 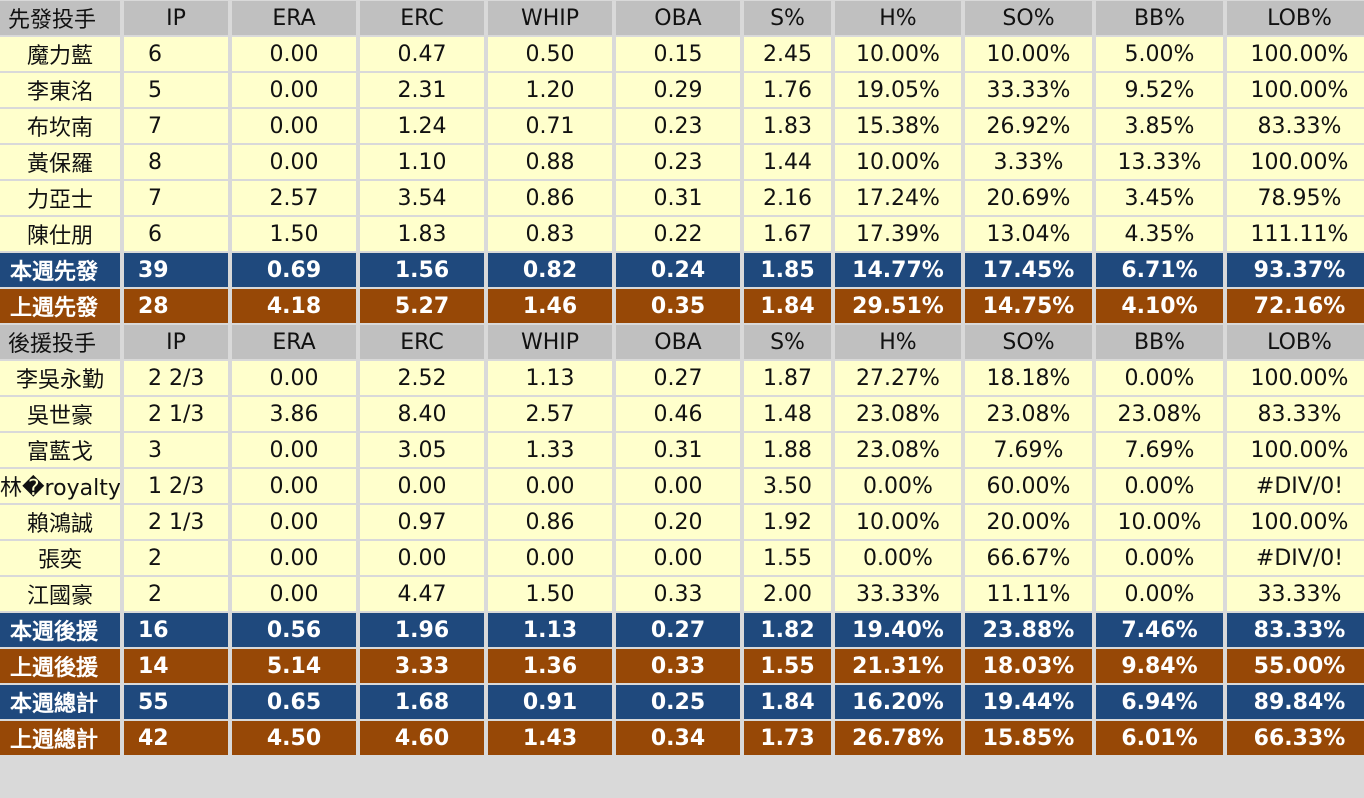 I want to click on cell-oba: 0.22, so click(x=678, y=234).